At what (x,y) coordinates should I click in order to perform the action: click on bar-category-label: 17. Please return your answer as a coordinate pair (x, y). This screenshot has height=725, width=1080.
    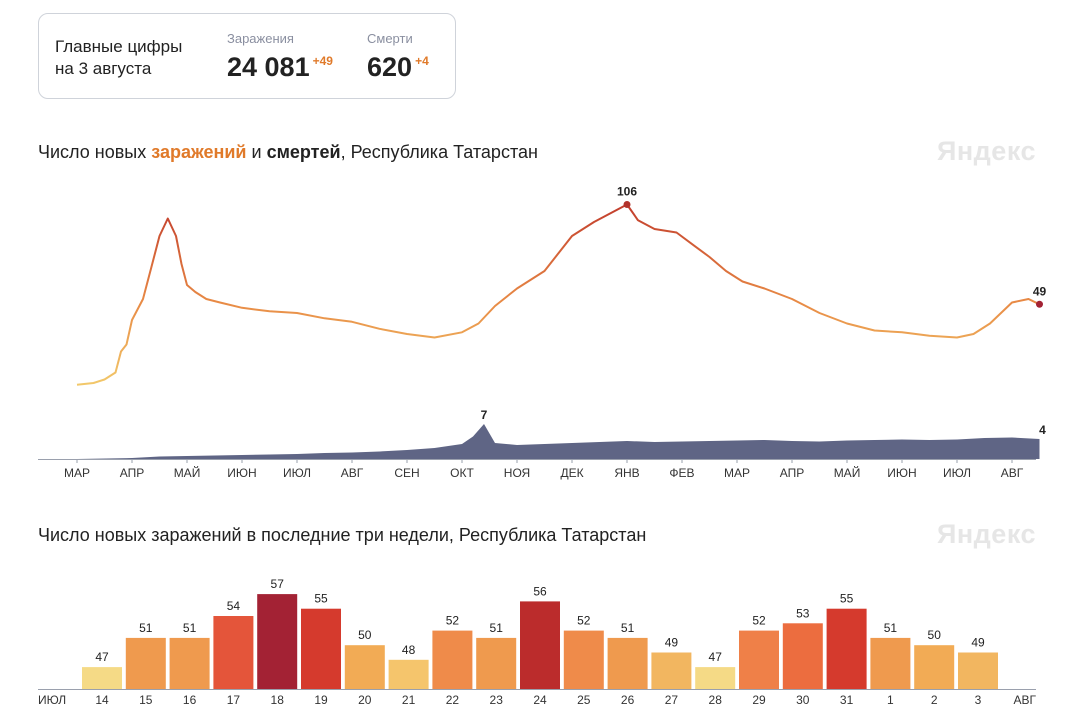
    Looking at the image, I should click on (234, 700).